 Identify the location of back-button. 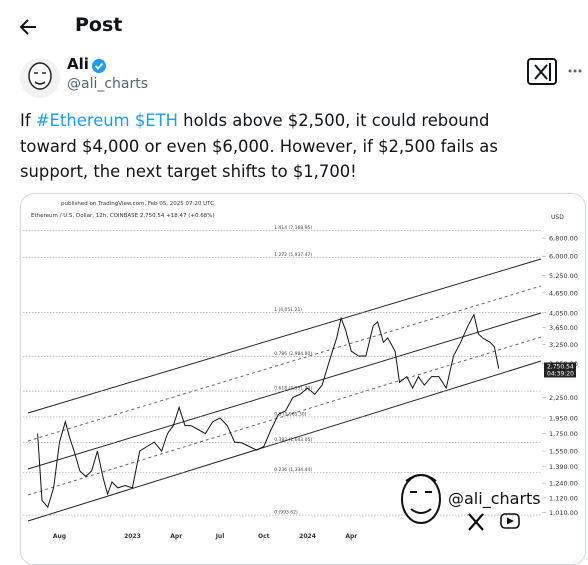
(27, 27).